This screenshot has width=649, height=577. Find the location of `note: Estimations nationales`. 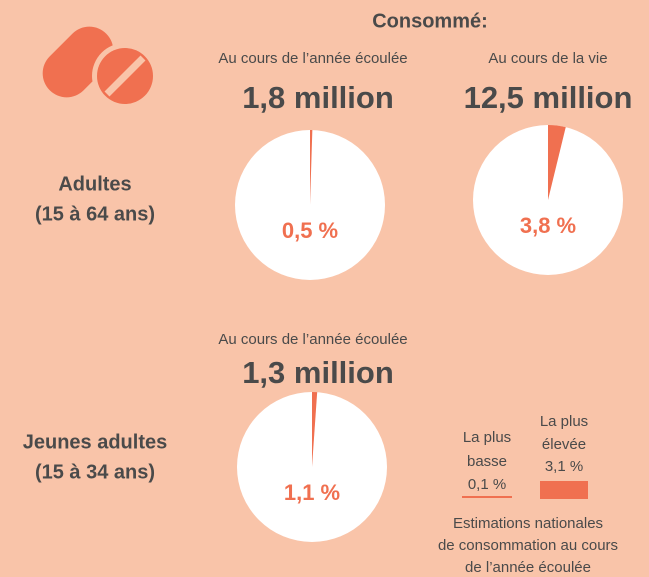

note: Estimations nationales is located at coordinates (528, 523).